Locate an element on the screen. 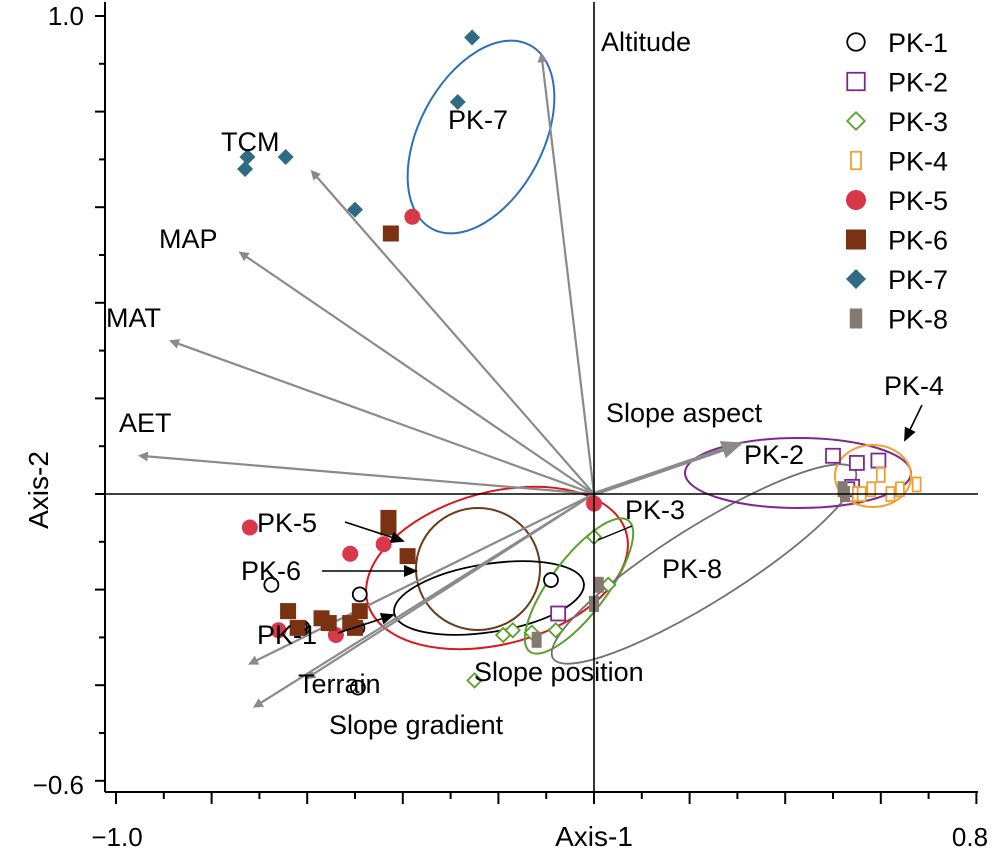  vector-arrow-map is located at coordinates (416, 373).